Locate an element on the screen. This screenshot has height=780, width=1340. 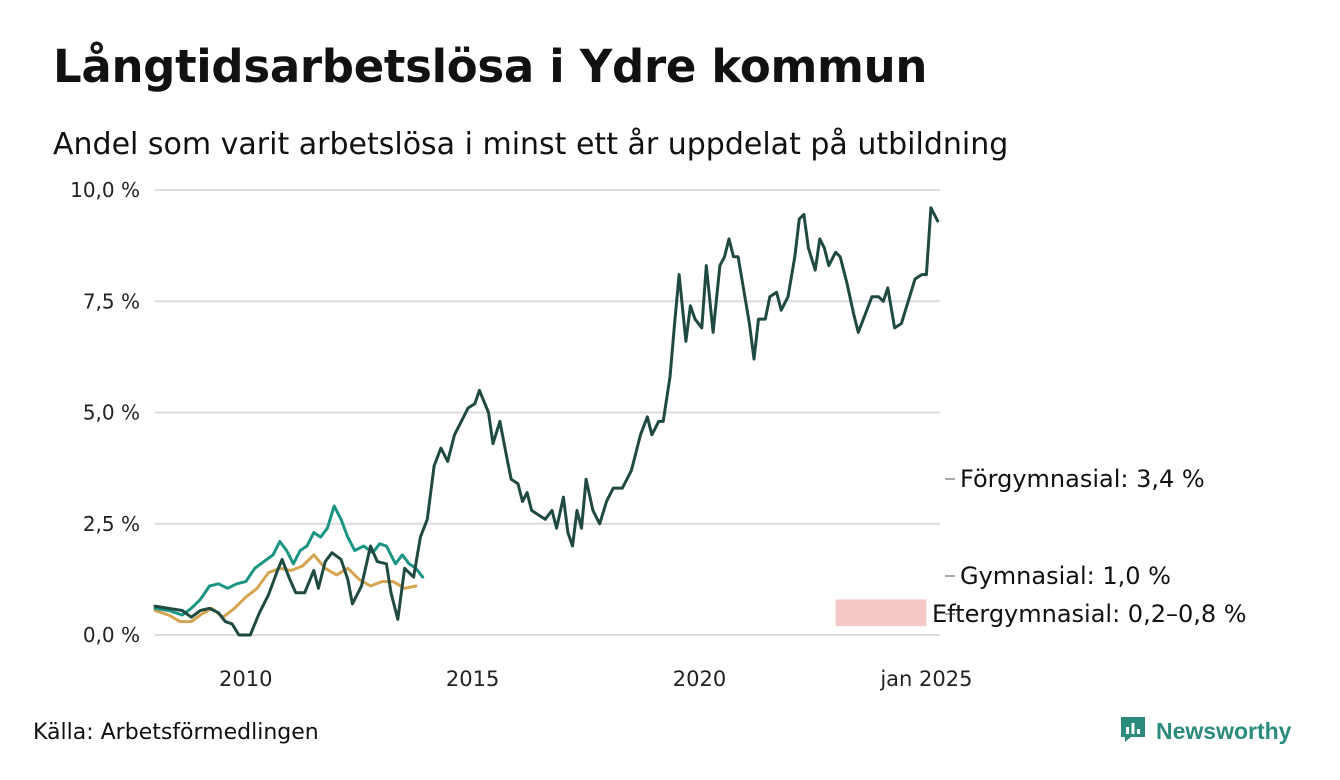
series-label-gymnasial: Gymnasial: 1,0 % is located at coordinates (1065, 576).